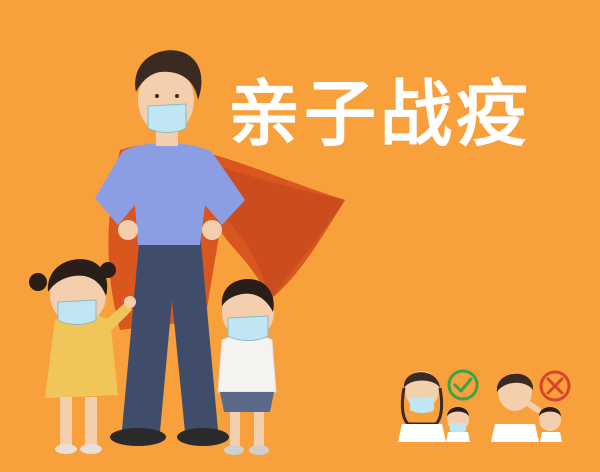 The width and height of the screenshot is (600, 472). I want to click on incorrect-mask-example, so click(526, 407).